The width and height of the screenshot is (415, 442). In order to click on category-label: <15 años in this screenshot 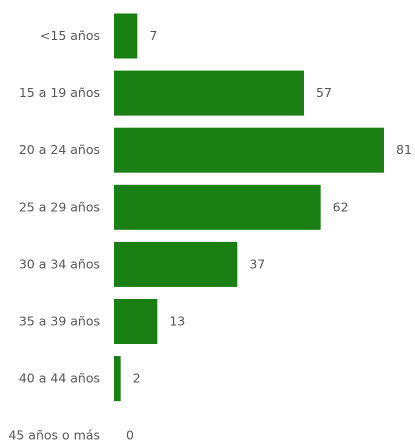, I will do `click(70, 35)`.